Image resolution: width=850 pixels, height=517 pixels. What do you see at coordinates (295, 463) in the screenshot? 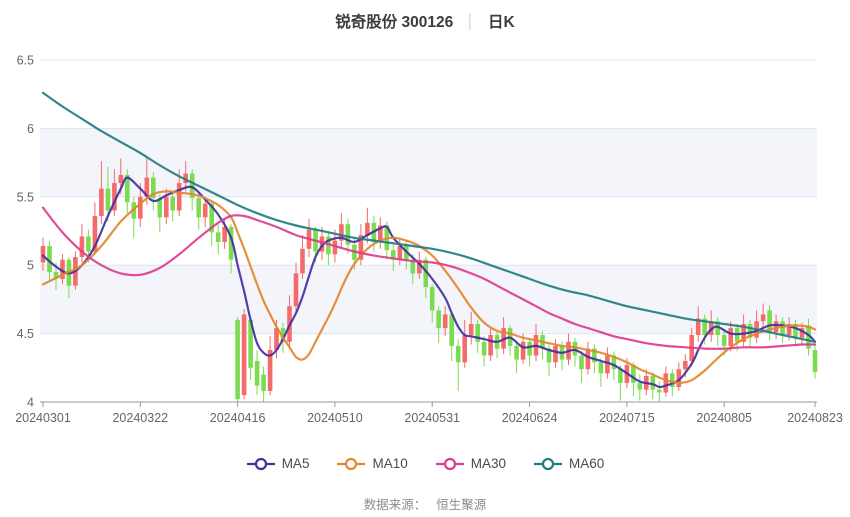
I see `legend-label-ma5: MA5` at bounding box center [295, 463].